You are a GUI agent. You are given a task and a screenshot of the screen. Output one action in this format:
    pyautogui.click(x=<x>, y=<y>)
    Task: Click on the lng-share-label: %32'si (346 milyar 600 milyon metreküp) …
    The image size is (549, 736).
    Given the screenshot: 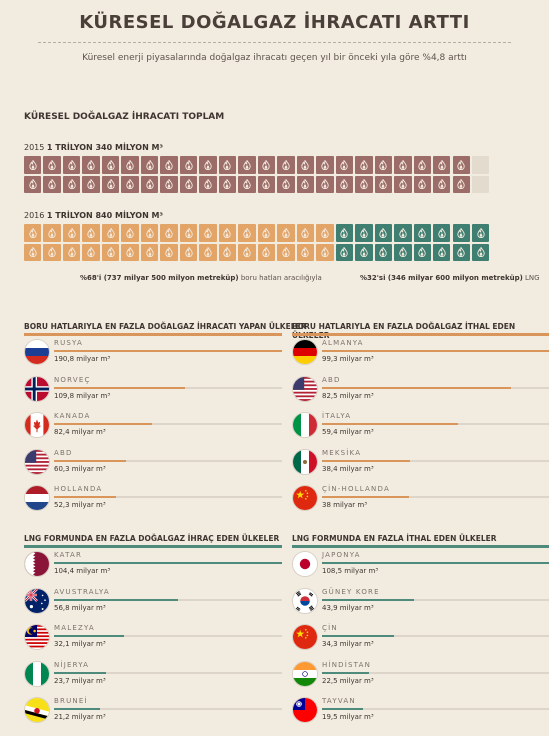 What is the action you would take?
    pyautogui.click(x=450, y=278)
    